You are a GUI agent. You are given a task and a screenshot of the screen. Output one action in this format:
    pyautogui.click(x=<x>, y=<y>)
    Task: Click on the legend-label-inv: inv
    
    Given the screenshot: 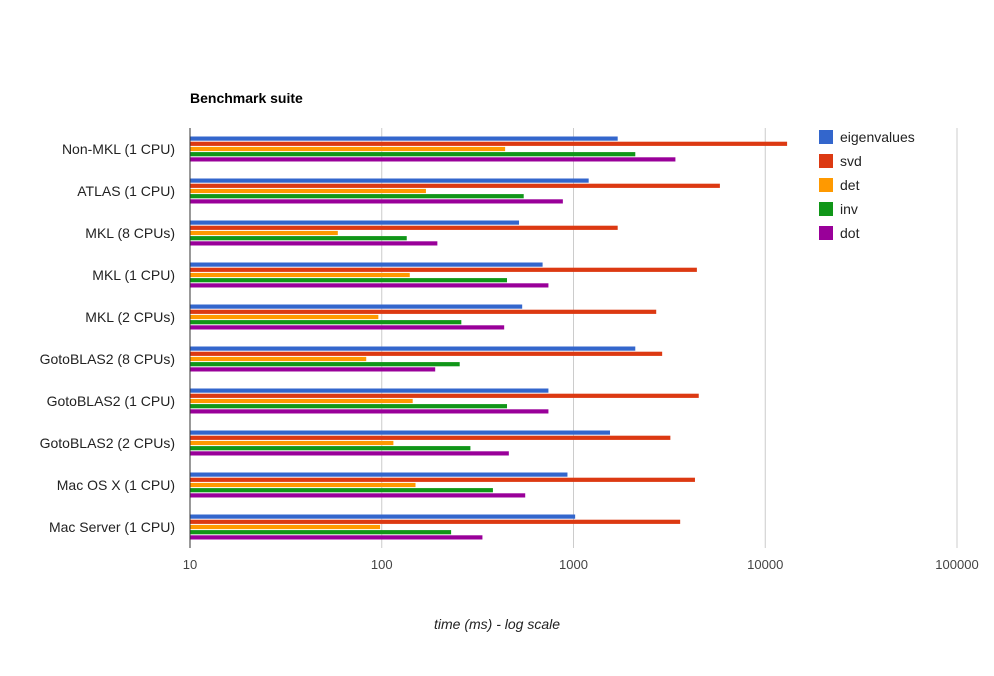 What is the action you would take?
    pyautogui.click(x=849, y=209)
    